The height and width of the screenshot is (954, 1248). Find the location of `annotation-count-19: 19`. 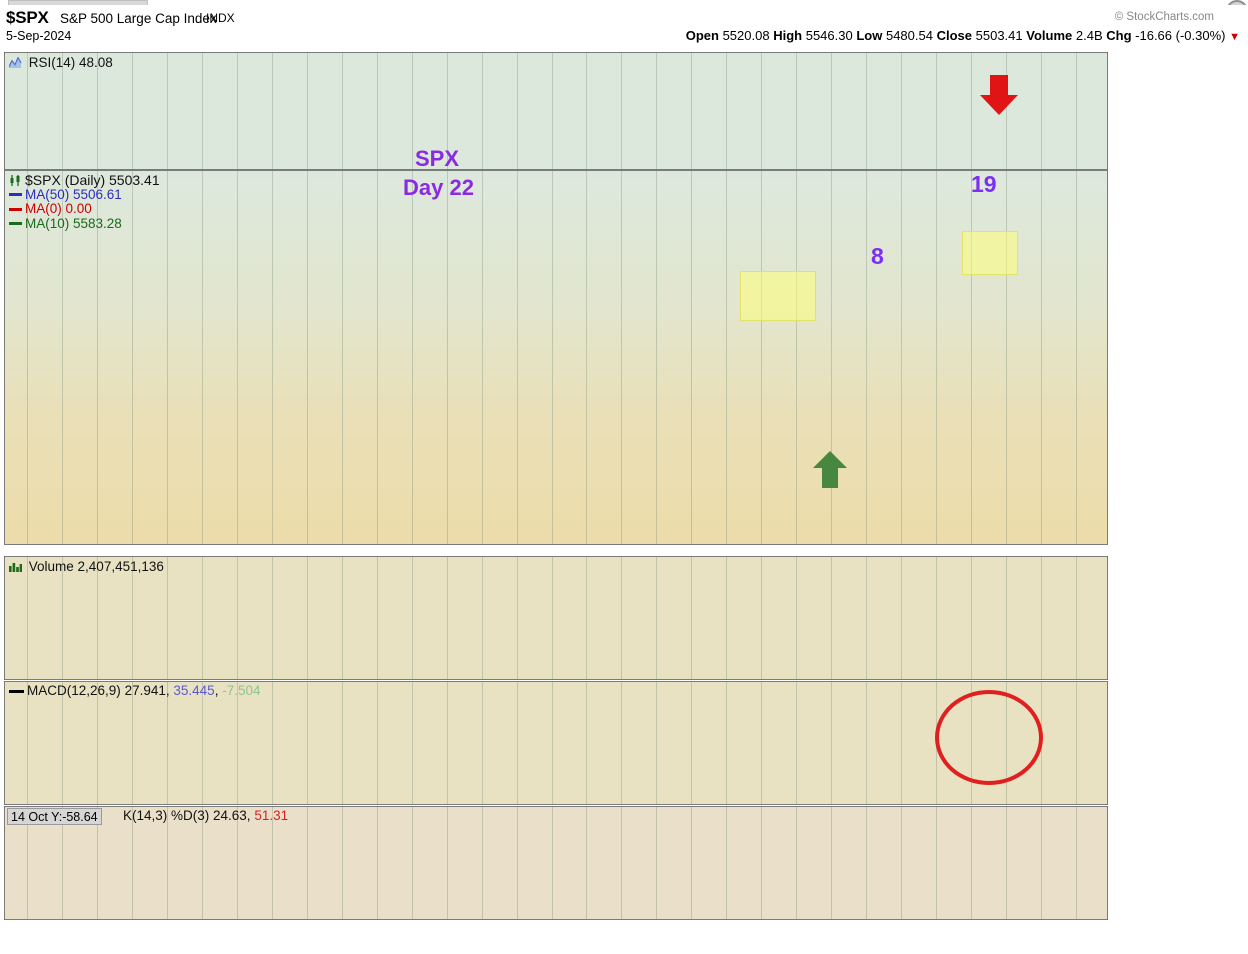

annotation-count-19: 19 is located at coordinates (984, 184).